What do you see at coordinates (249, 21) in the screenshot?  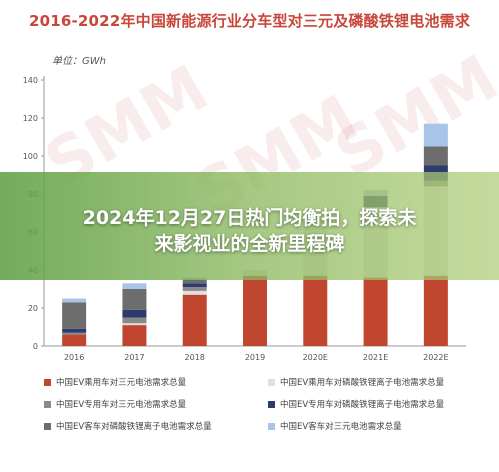 I see `chart-title: 2016-2022年中国新能源行业分车型对三元及磷酸铁锂电池需求` at bounding box center [249, 21].